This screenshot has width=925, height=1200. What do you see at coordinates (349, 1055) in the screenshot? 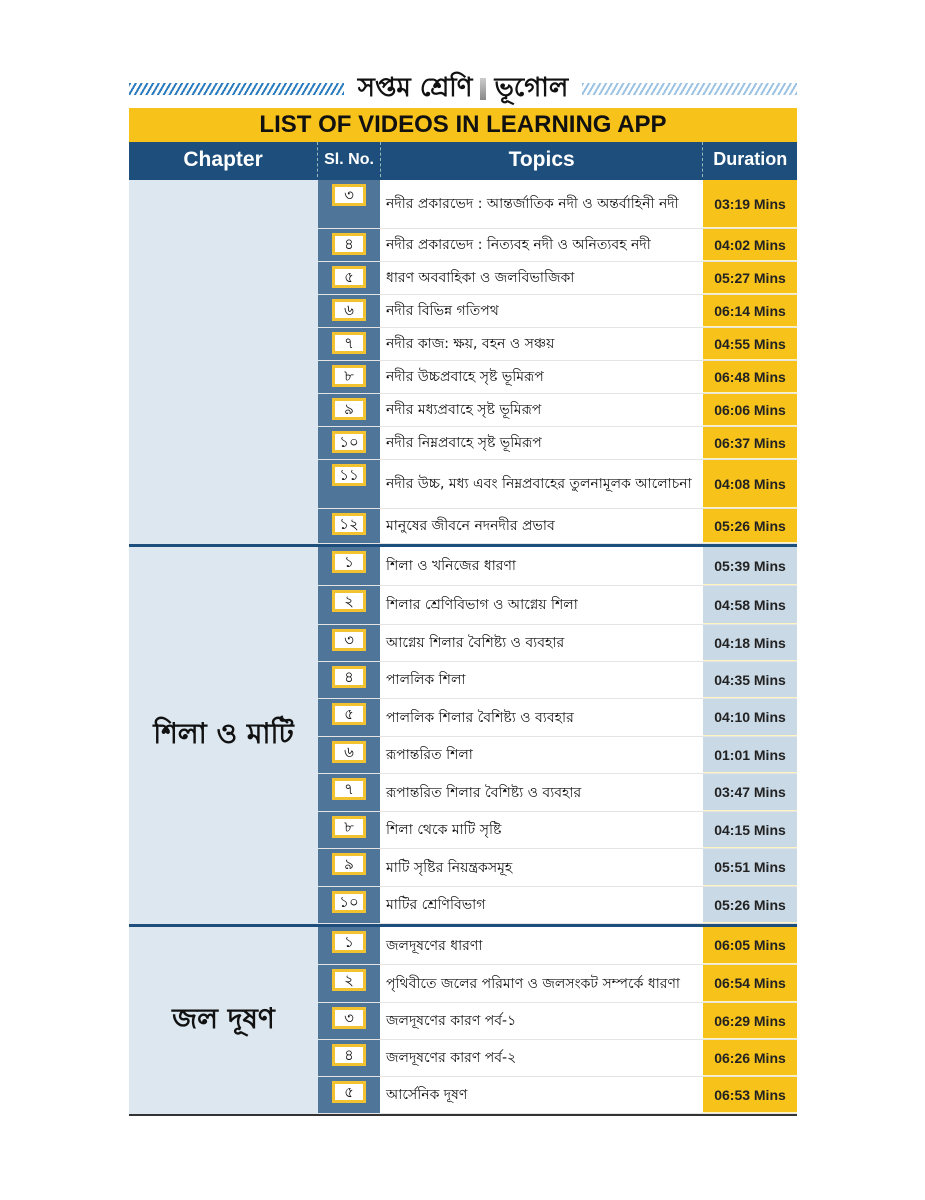
I see `sl-no: ৪` at bounding box center [349, 1055].